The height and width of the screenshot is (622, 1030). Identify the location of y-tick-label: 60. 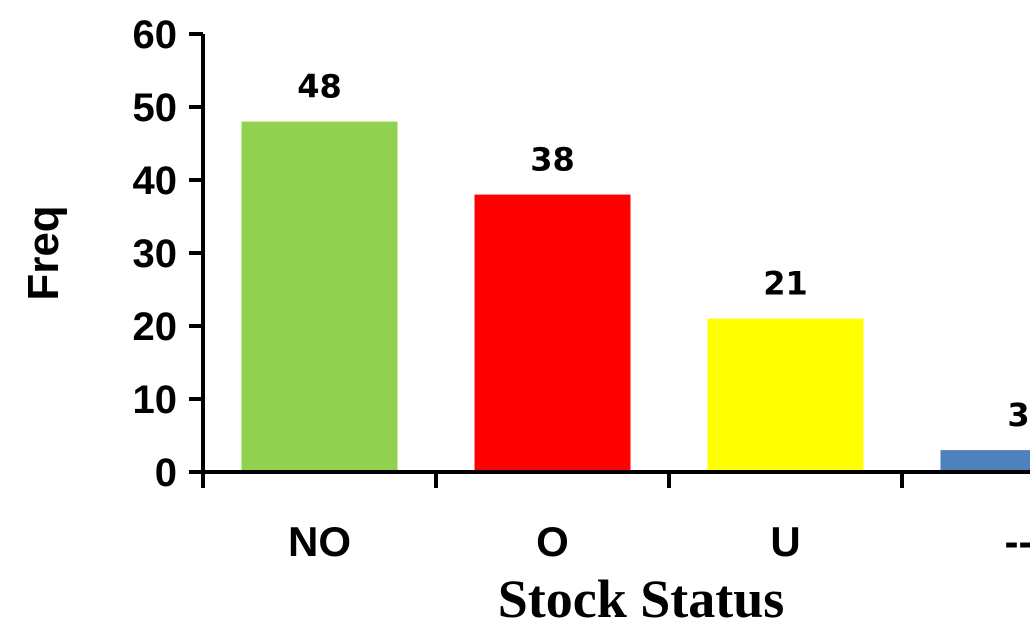
(155, 35).